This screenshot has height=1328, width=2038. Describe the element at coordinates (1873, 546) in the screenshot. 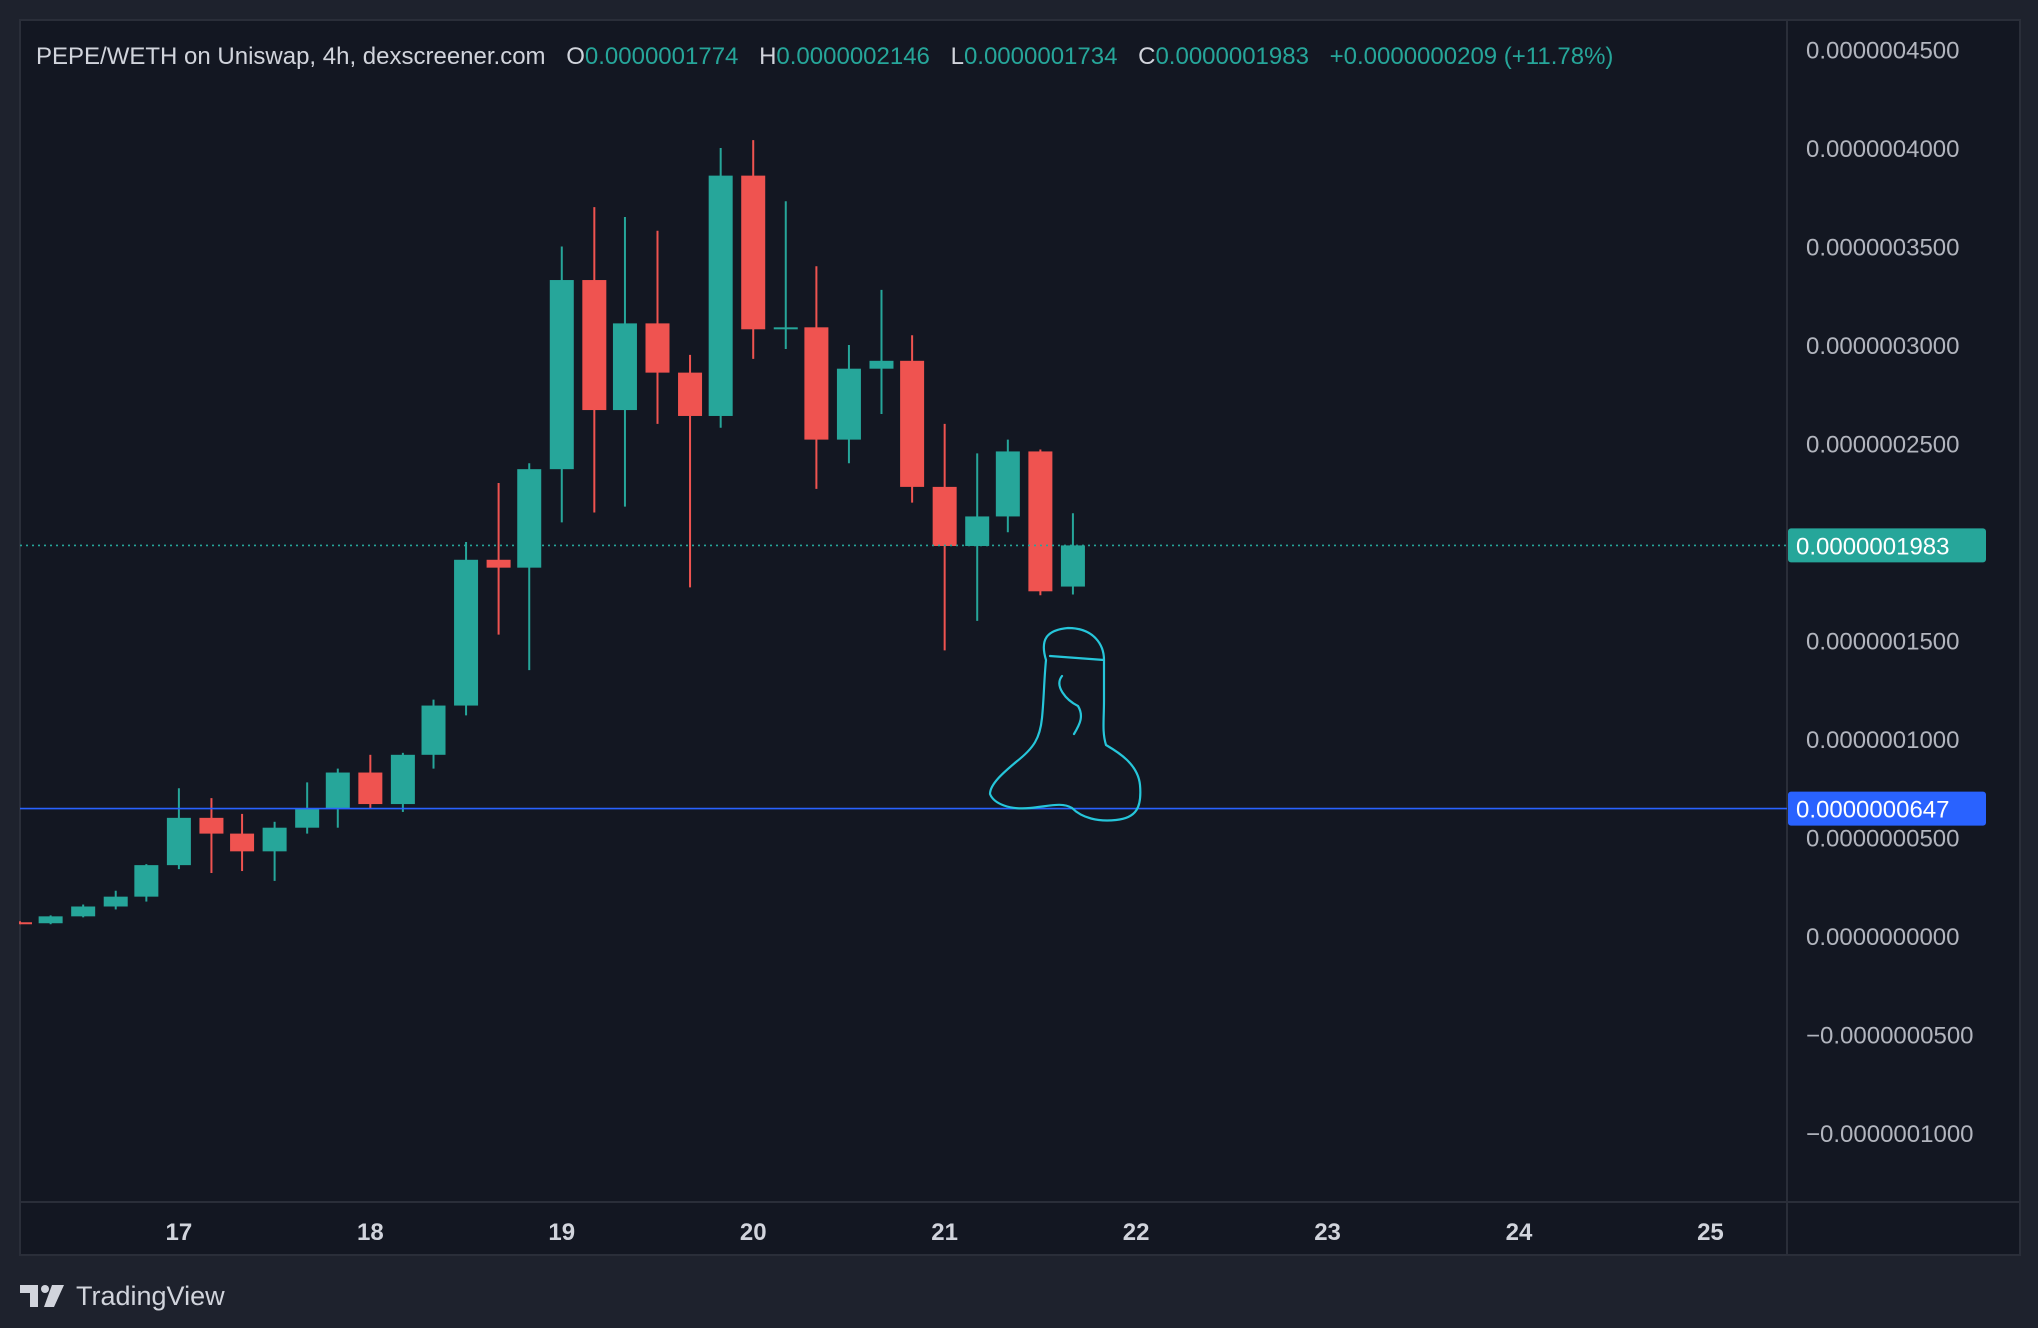

I see `price-badge-label-0: 0.0000001983` at that location.